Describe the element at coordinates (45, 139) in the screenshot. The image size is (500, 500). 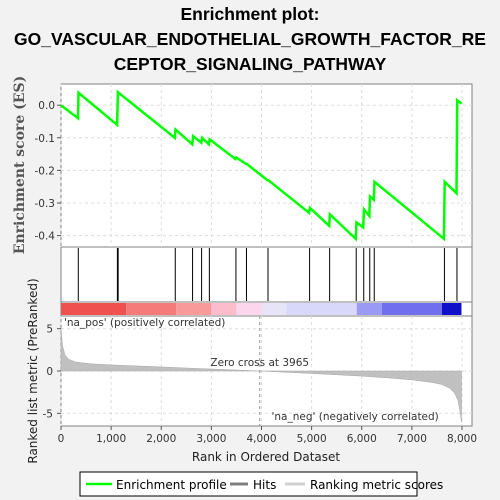
I see `es-y-tick-label: -0.1` at that location.